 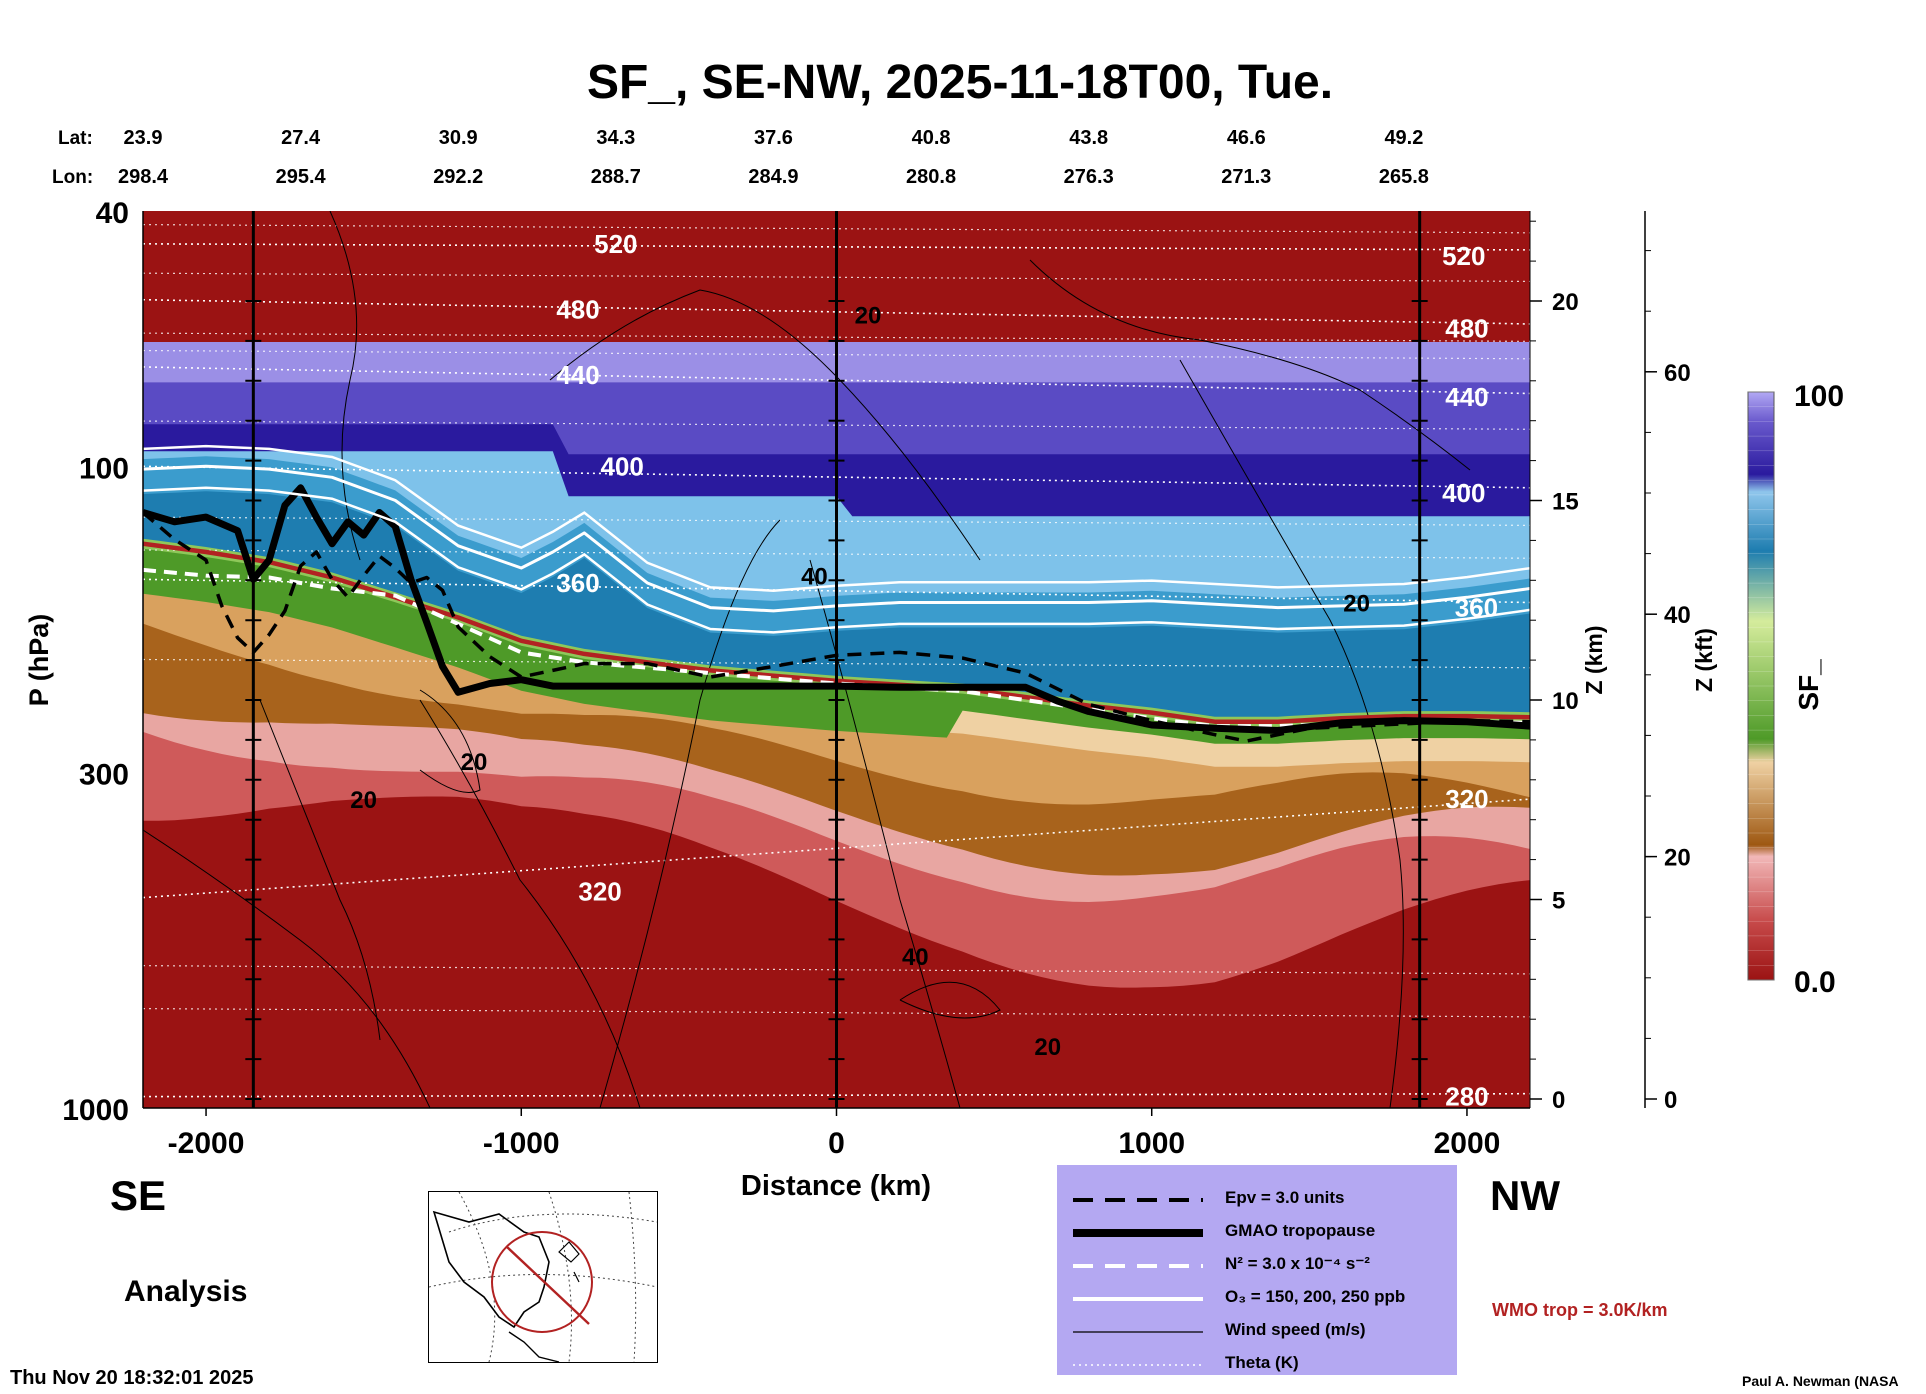 What do you see at coordinates (1467, 1143) in the screenshot?
I see `x-tick-label: 2000` at bounding box center [1467, 1143].